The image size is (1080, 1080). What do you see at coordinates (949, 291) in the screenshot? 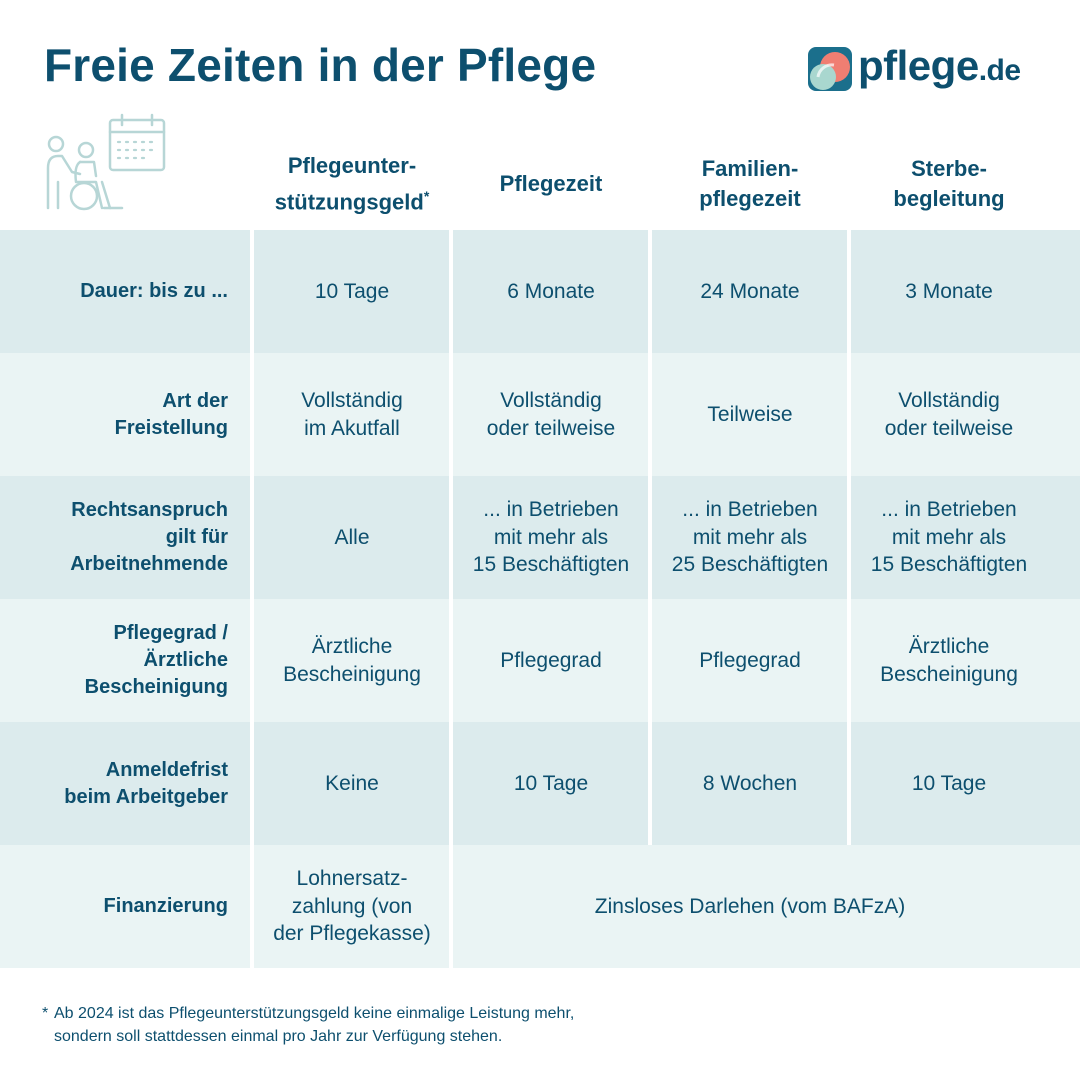
I see `table-cell: 3 Monate` at bounding box center [949, 291].